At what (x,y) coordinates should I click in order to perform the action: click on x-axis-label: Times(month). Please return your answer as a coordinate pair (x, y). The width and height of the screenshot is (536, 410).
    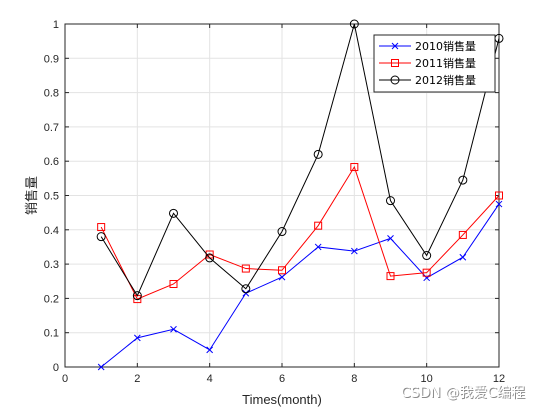
    Looking at the image, I should click on (282, 399).